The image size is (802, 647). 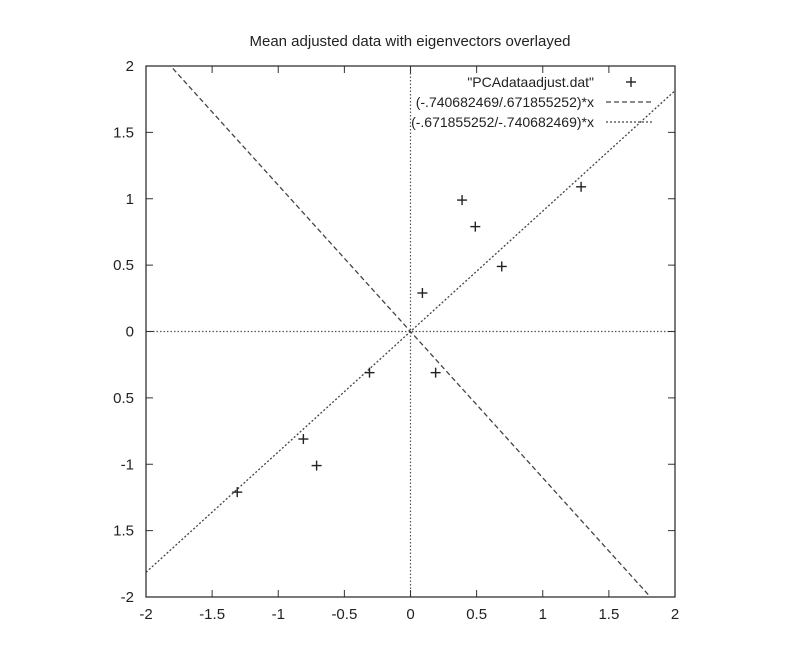 What do you see at coordinates (631, 82) in the screenshot?
I see `legend-marker-plus` at bounding box center [631, 82].